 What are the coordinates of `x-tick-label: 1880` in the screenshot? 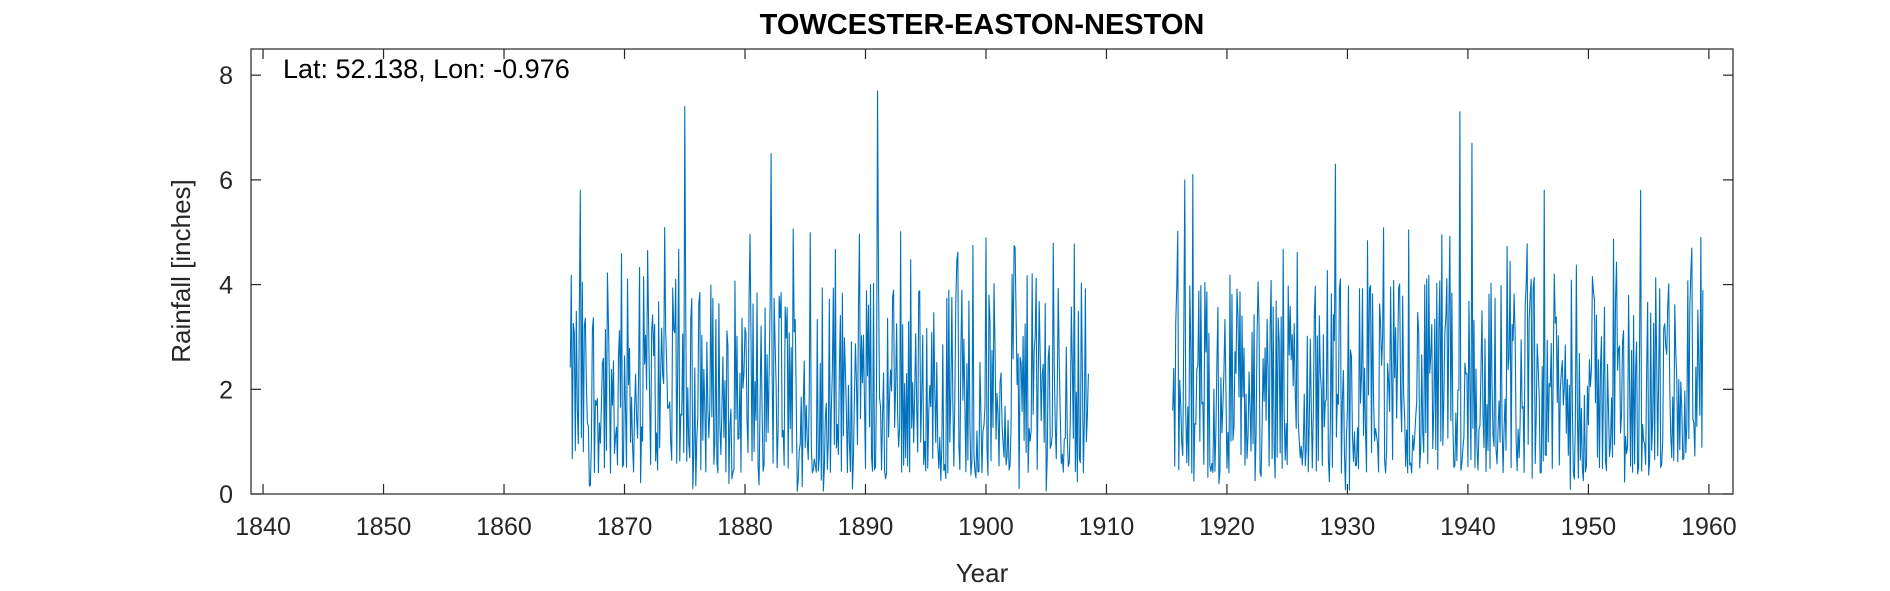 It's located at (745, 527).